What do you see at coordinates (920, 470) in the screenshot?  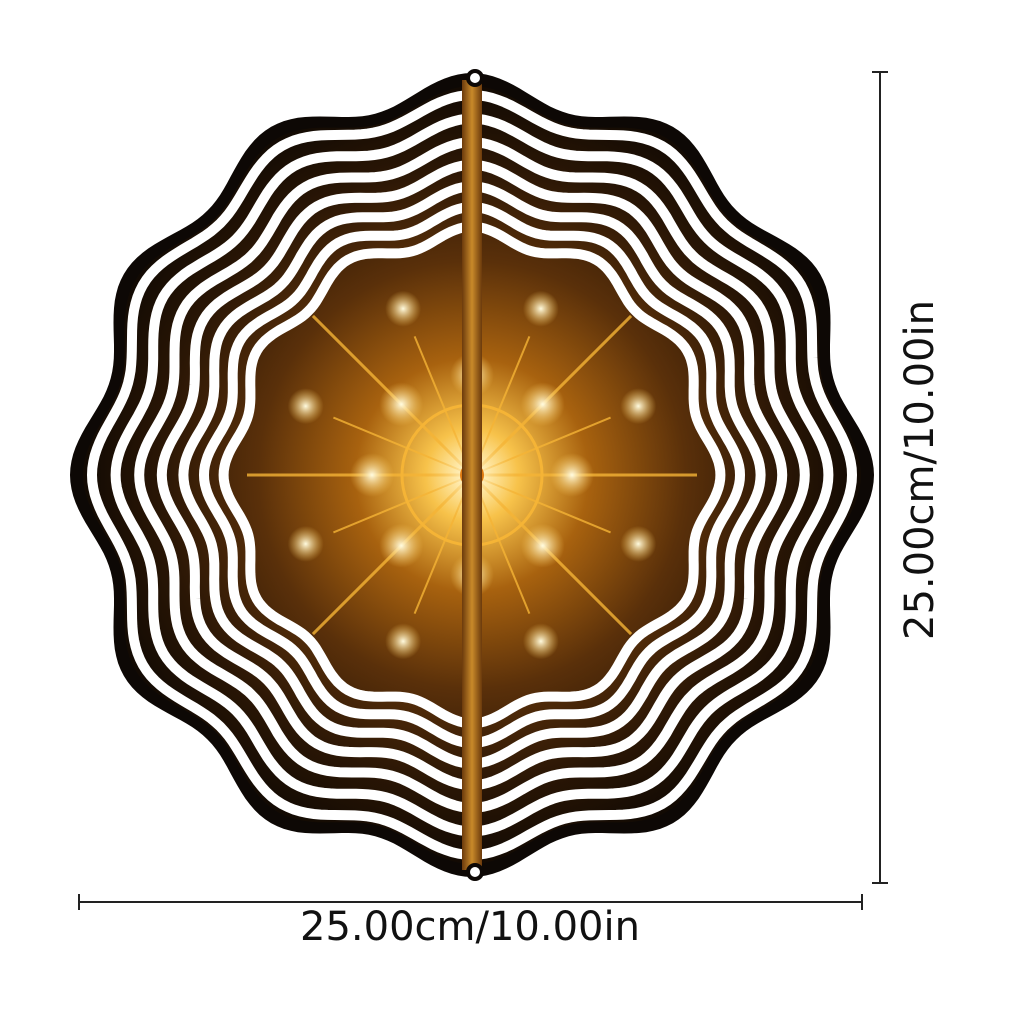 I see `height-label: 25.00cm/10.00in` at bounding box center [920, 470].